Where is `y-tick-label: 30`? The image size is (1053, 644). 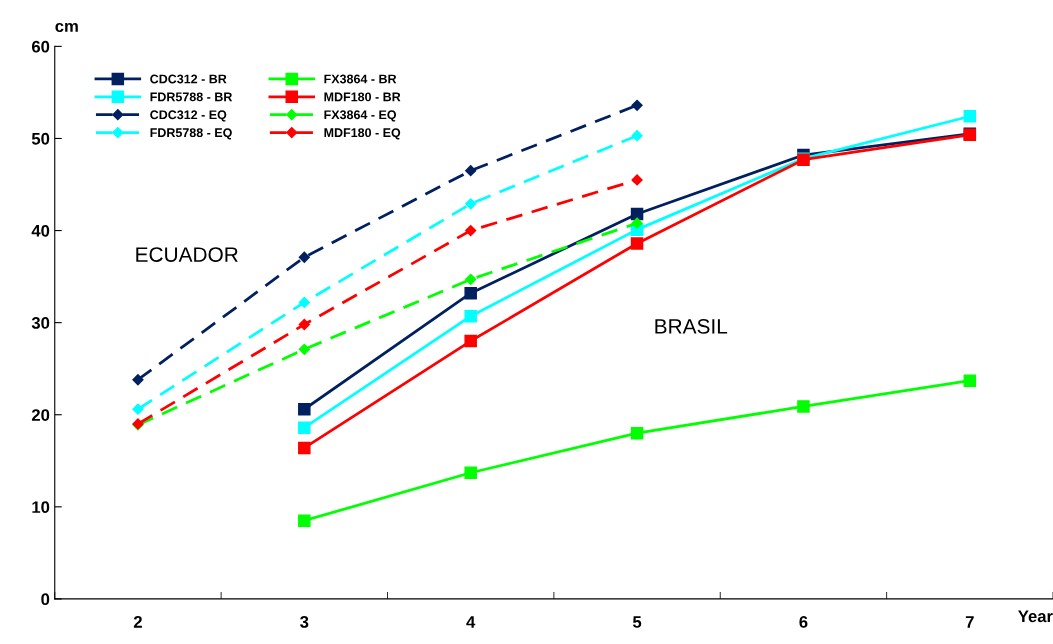
y-tick-label: 30 is located at coordinates (40, 323).